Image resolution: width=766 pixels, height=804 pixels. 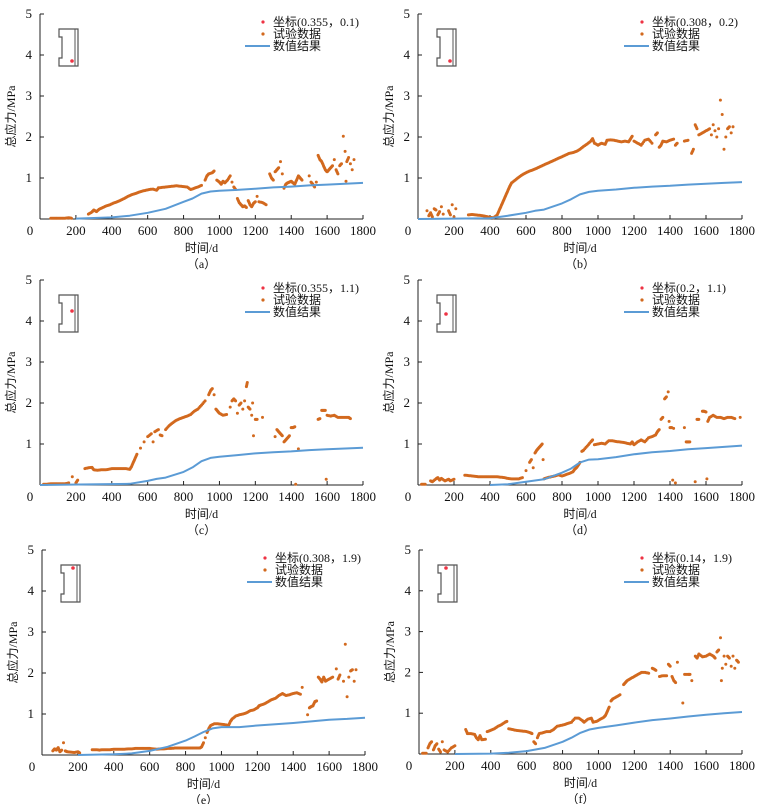 What do you see at coordinates (581, 798) in the screenshot?
I see `panel-caption: （f）` at bounding box center [581, 798].